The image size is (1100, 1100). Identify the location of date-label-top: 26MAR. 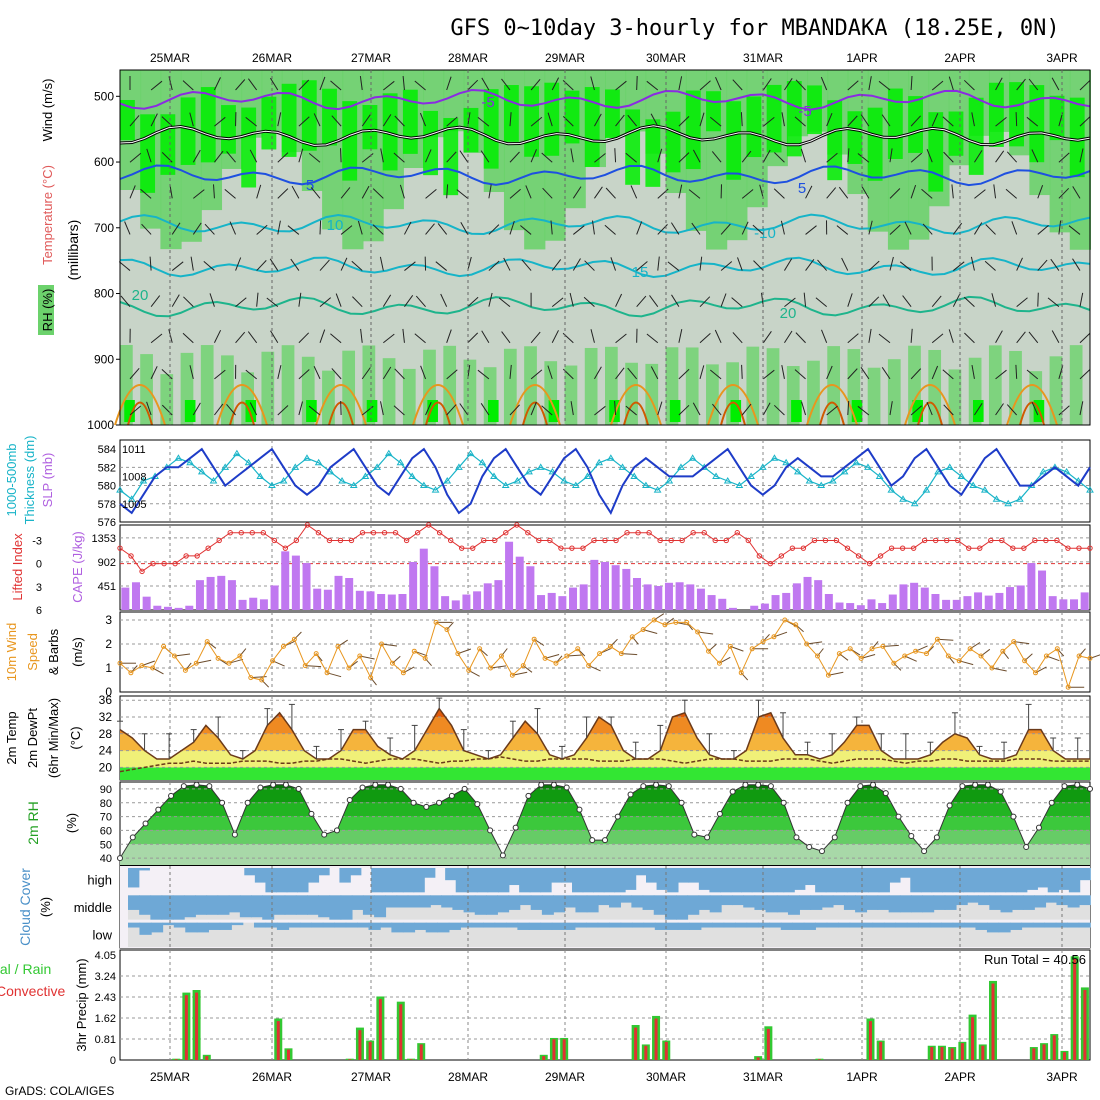
(272, 58).